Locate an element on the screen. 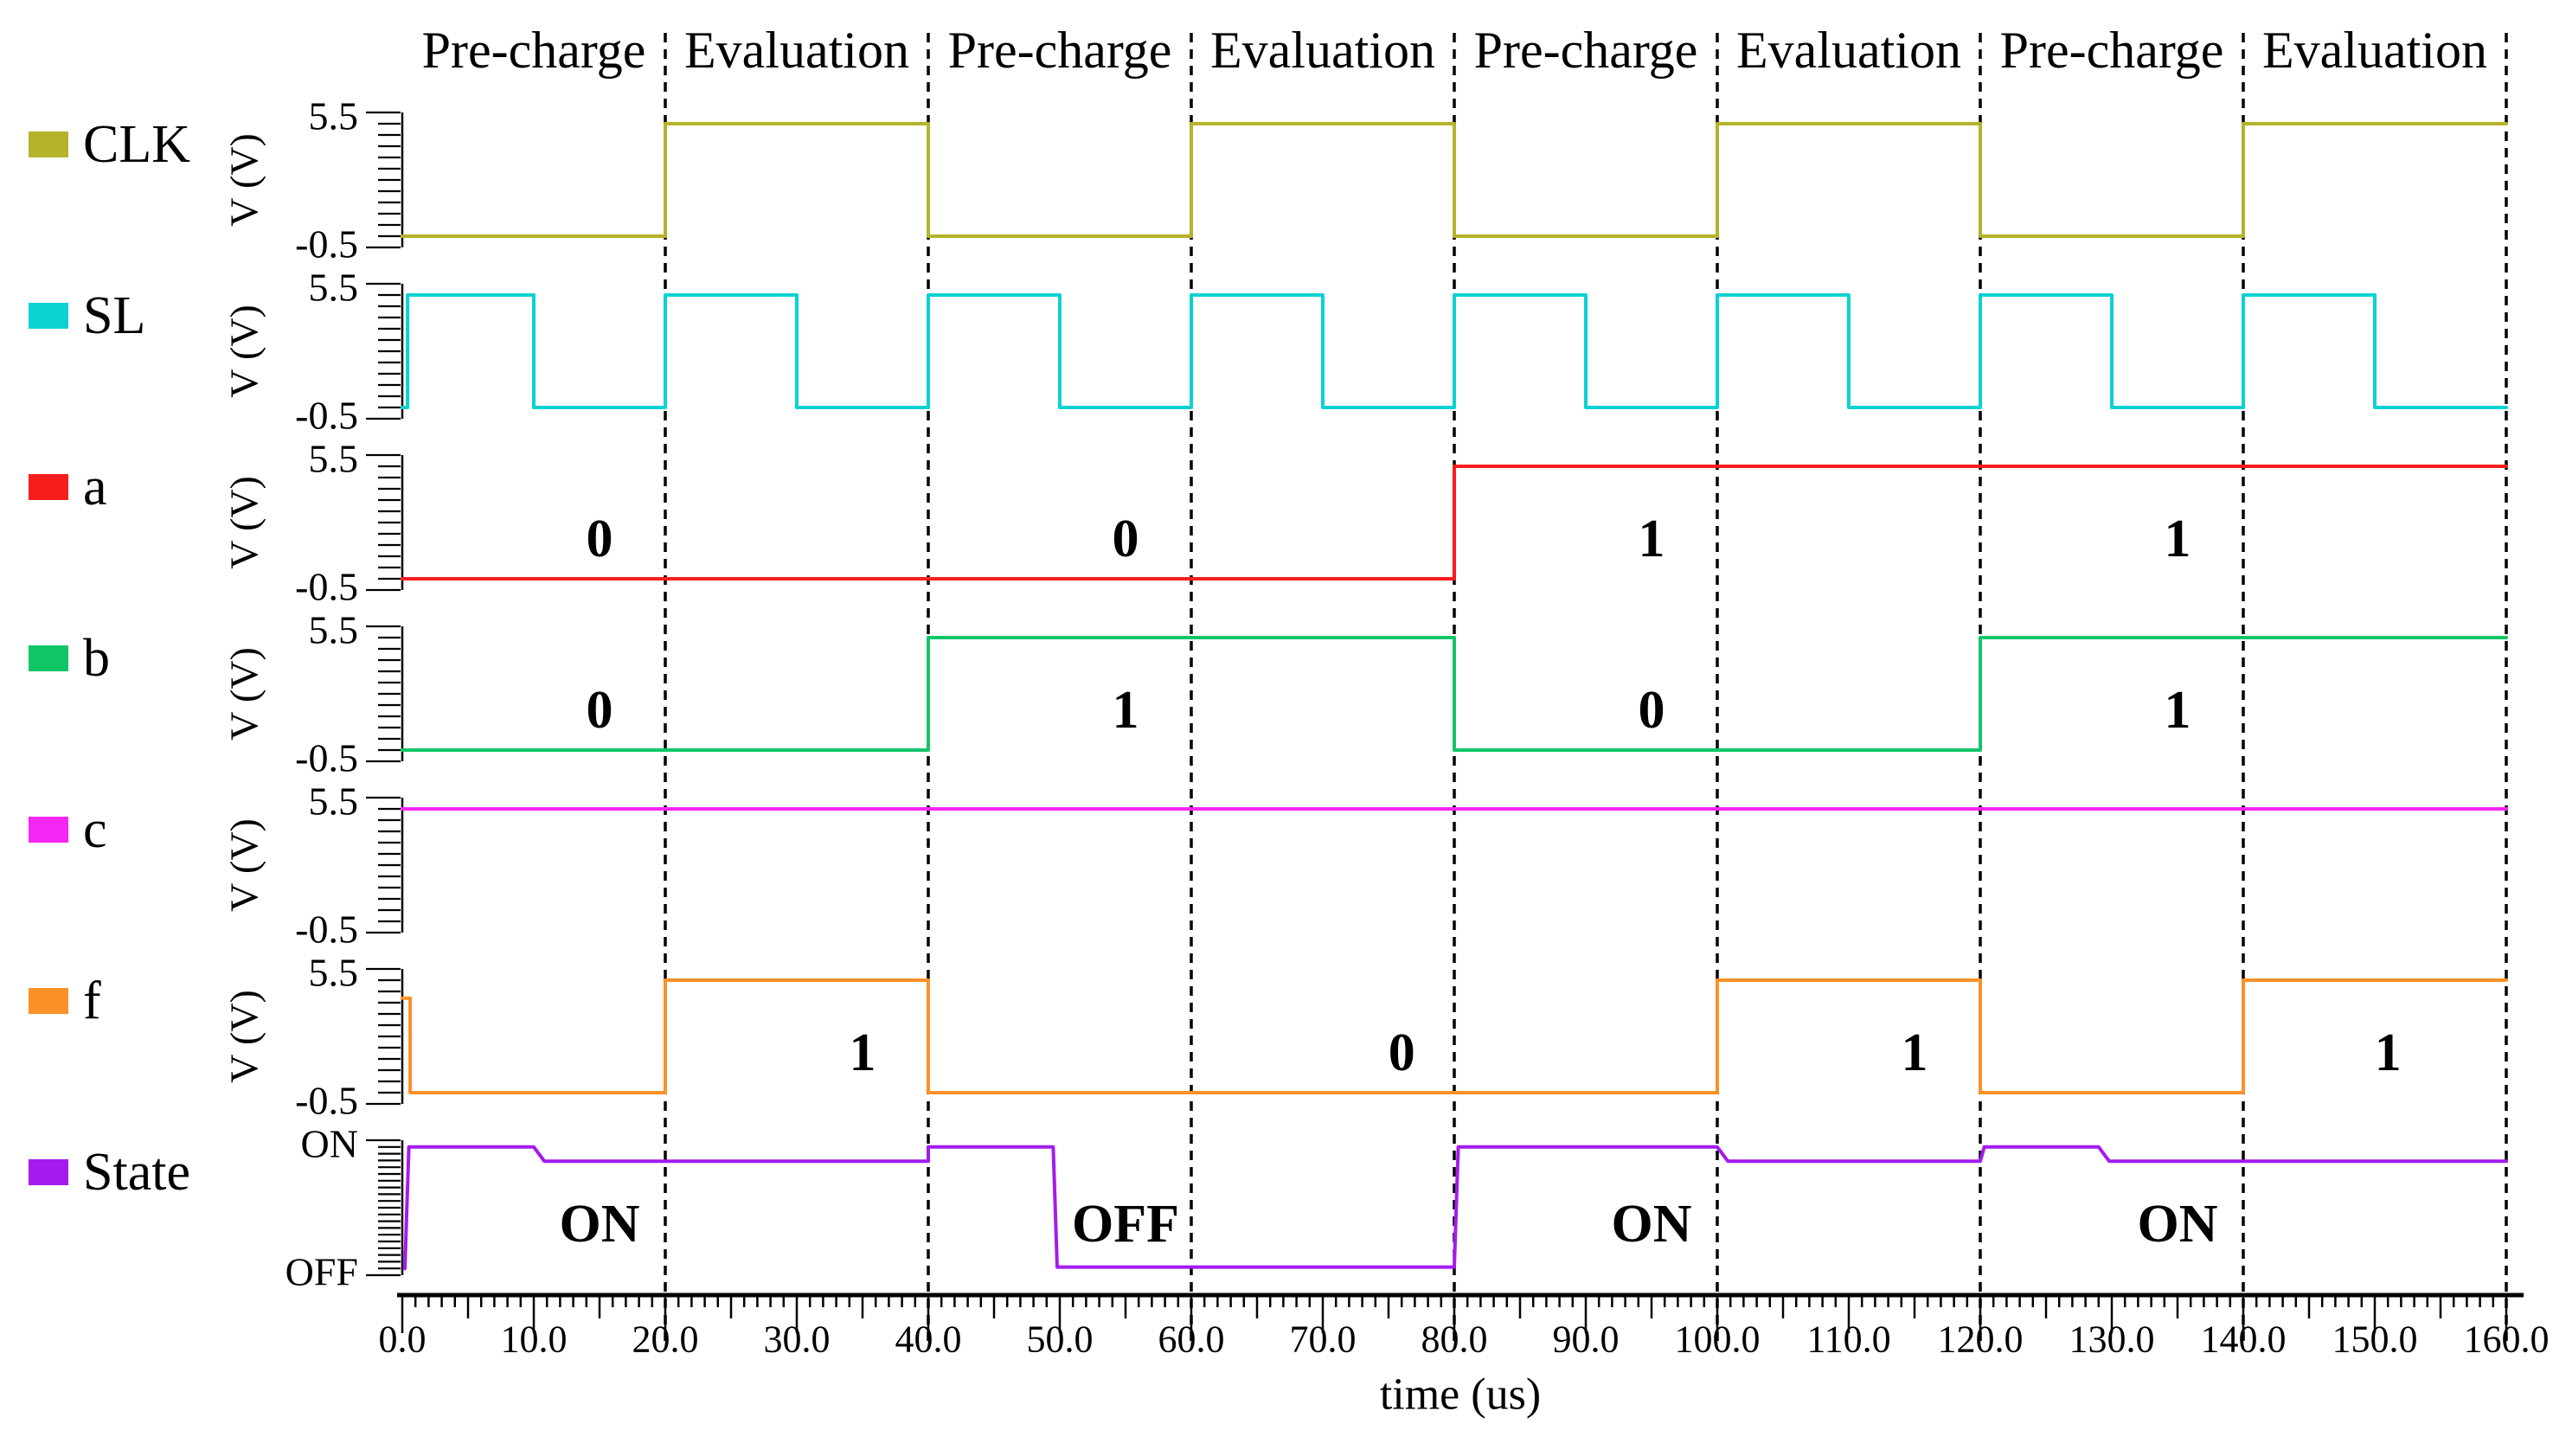  x-axis-tick-label: 30.0 is located at coordinates (798, 1339).